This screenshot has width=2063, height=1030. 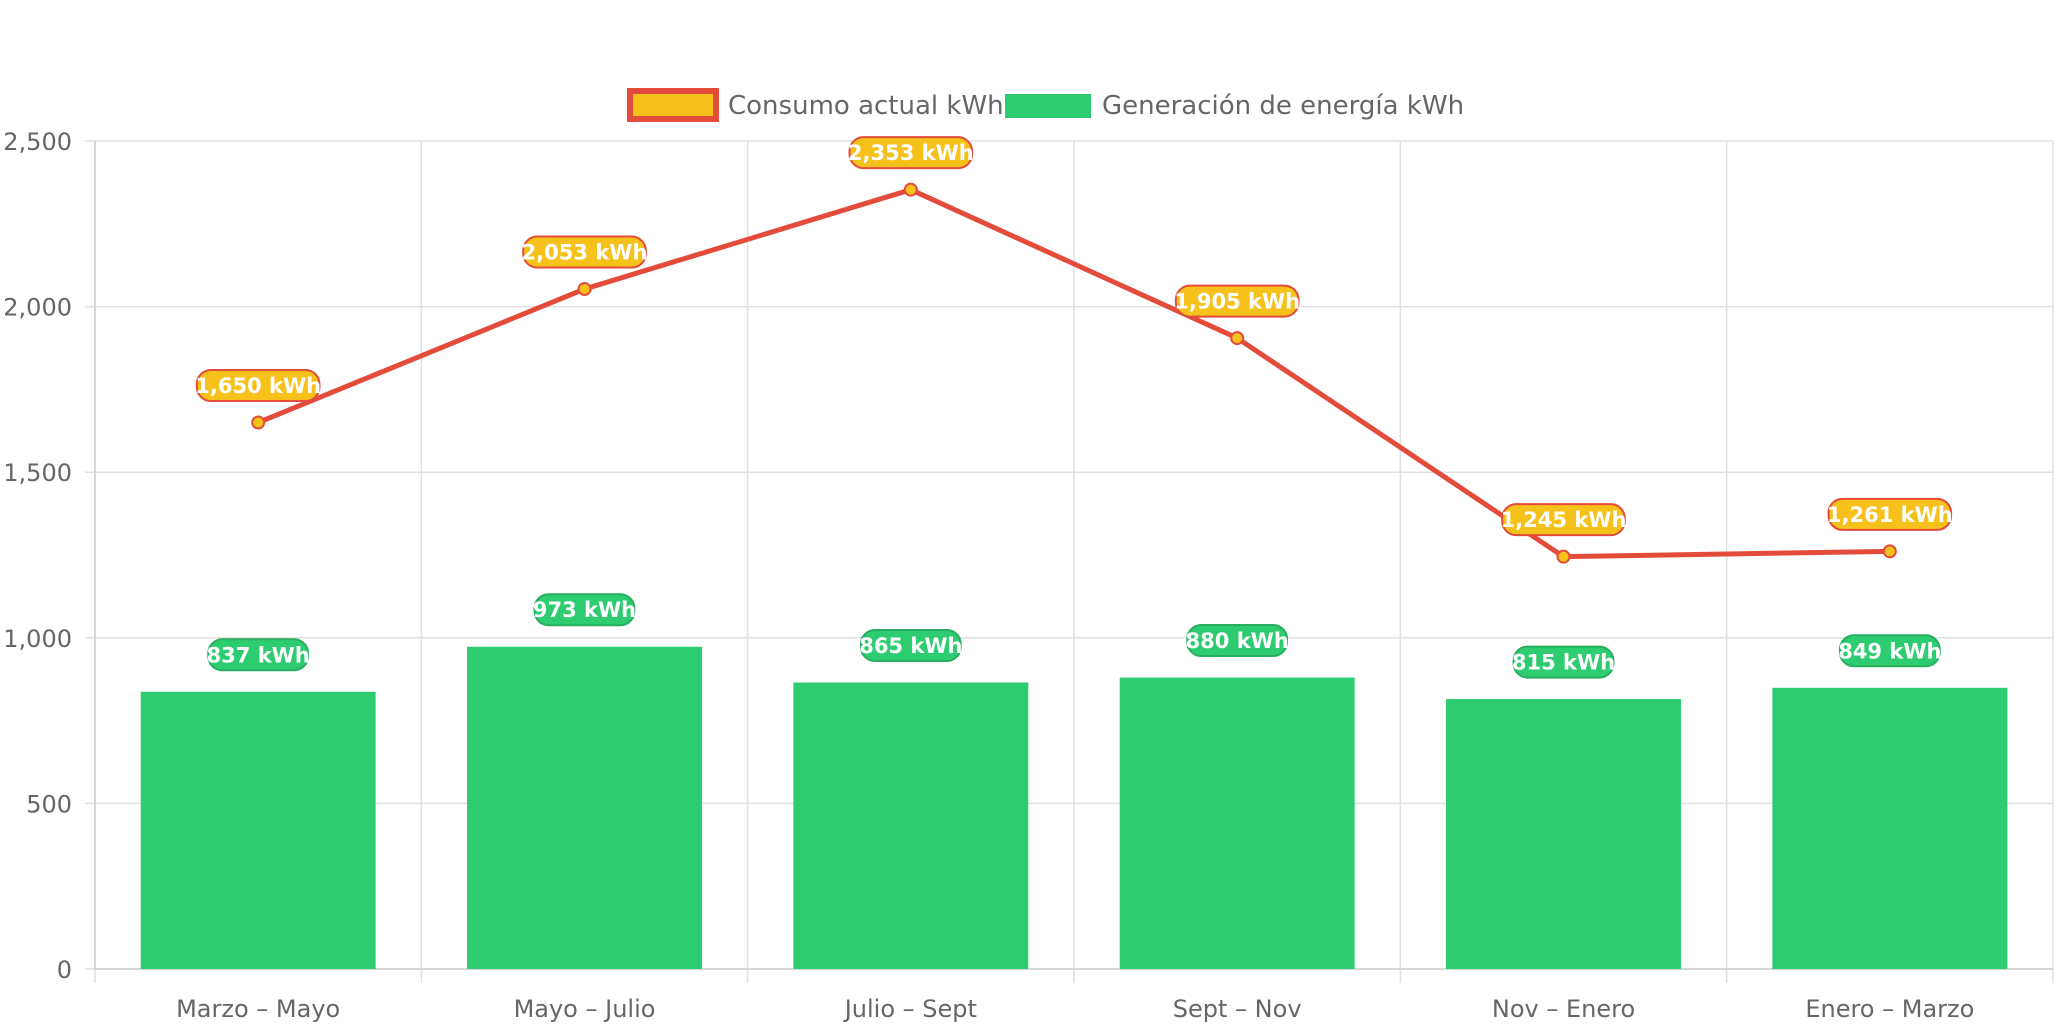 I want to click on data-label-group: 1,905 kWh, so click(x=1237, y=301).